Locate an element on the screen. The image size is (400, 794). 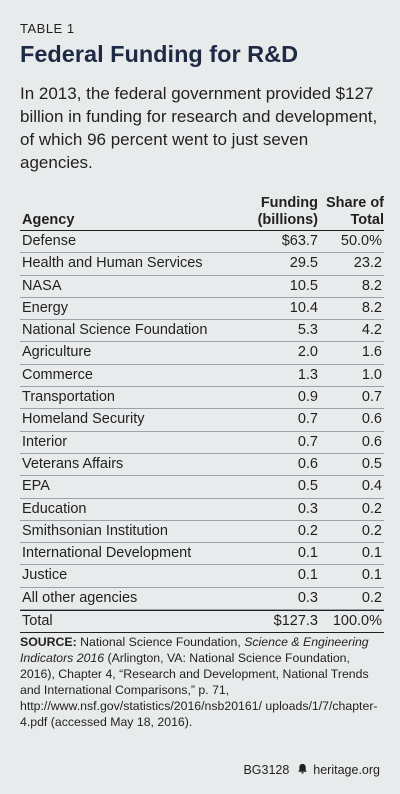
table-row: NASA 10.5 8.2 is located at coordinates (202, 287).